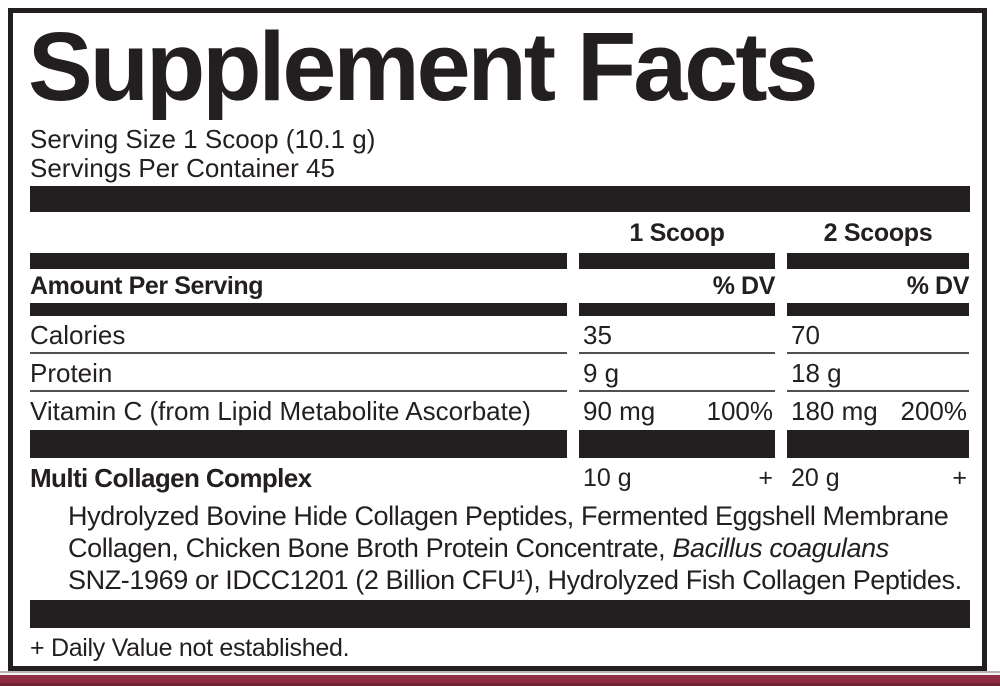 The height and width of the screenshot is (686, 1000). I want to click on nutrient-dv: 200%, so click(934, 411).